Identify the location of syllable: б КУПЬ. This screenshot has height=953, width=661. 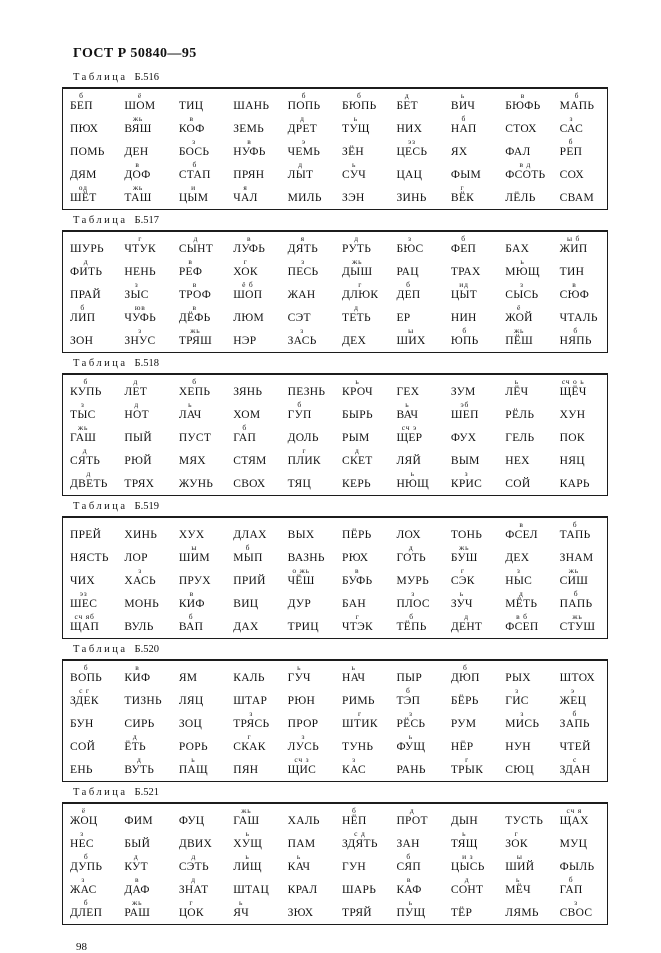
(86, 388).